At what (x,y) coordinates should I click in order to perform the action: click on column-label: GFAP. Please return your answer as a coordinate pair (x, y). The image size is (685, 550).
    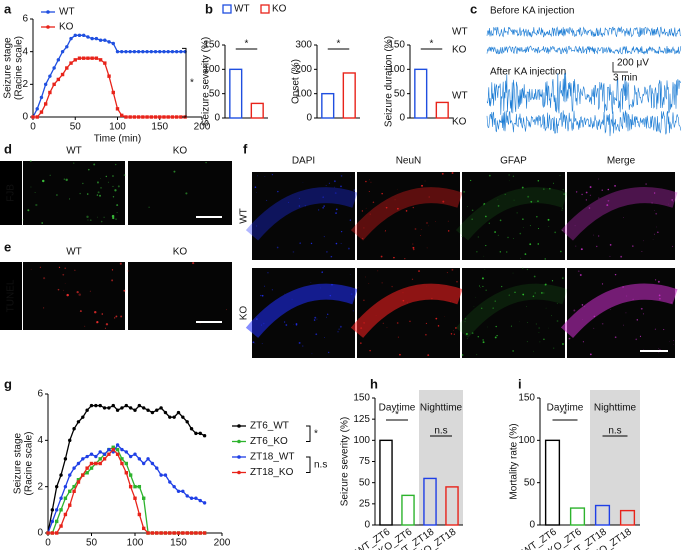
    Looking at the image, I should click on (513, 161).